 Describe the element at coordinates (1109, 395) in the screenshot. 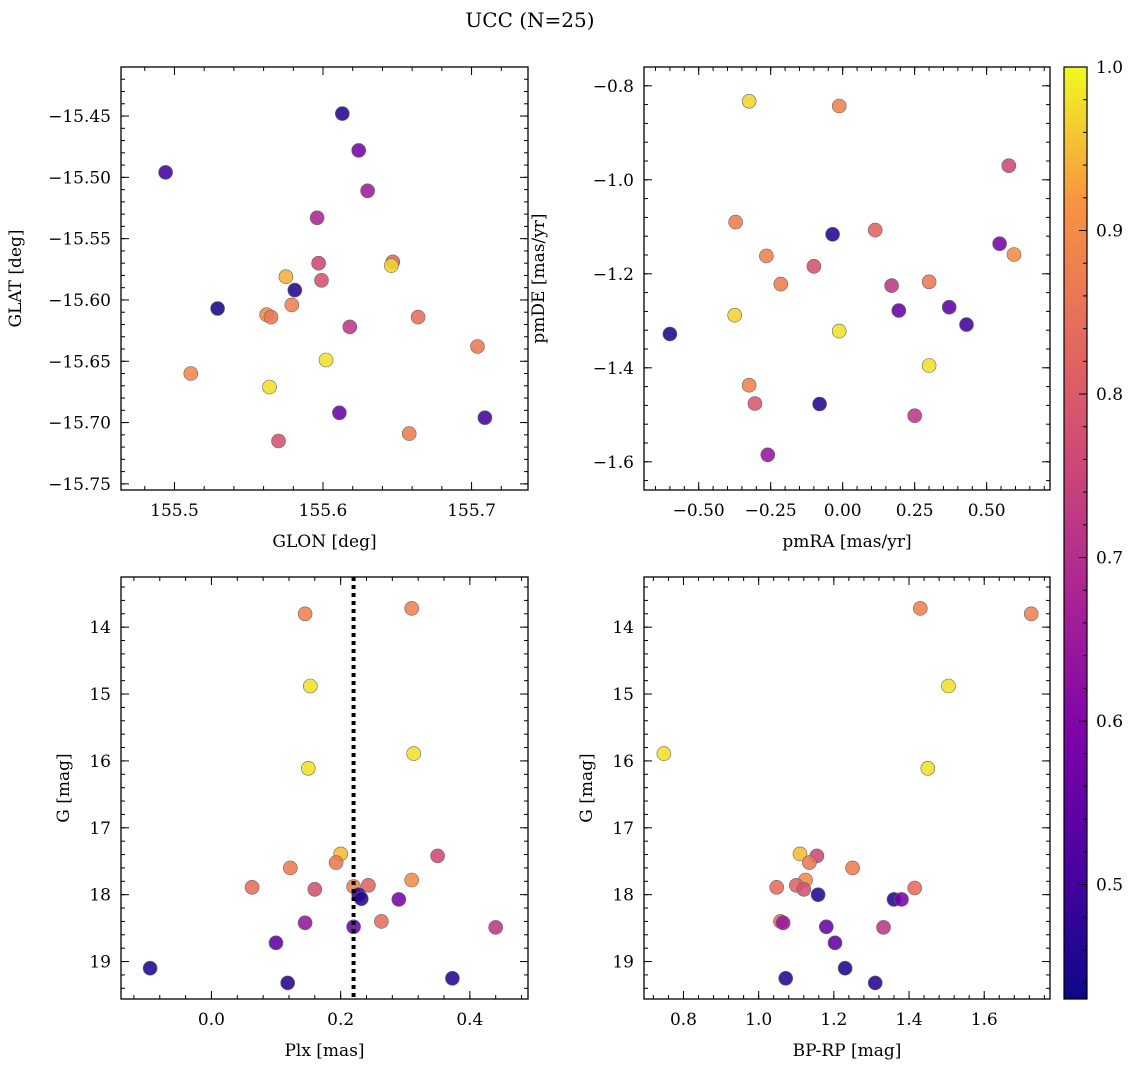

I see `colorbar-tick-label: 0.8` at that location.